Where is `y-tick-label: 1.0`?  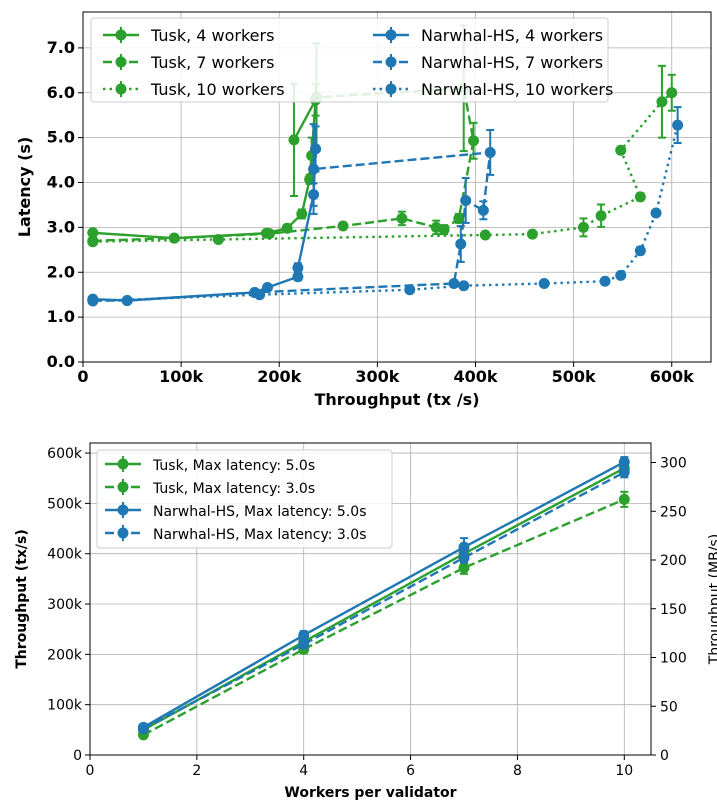 y-tick-label: 1.0 is located at coordinates (61, 316).